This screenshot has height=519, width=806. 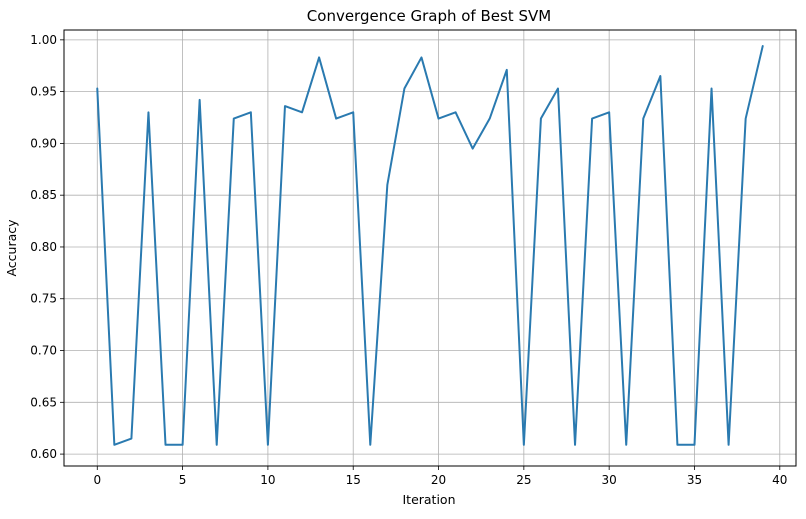 What do you see at coordinates (267, 480) in the screenshot?
I see `x-tick-label: 10` at bounding box center [267, 480].